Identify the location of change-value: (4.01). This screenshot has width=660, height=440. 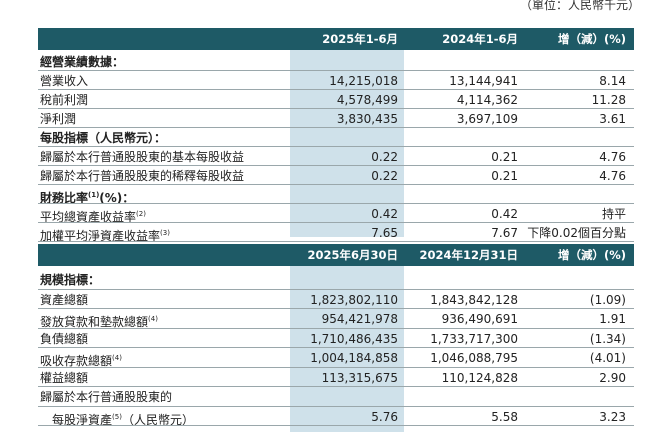
(607, 358).